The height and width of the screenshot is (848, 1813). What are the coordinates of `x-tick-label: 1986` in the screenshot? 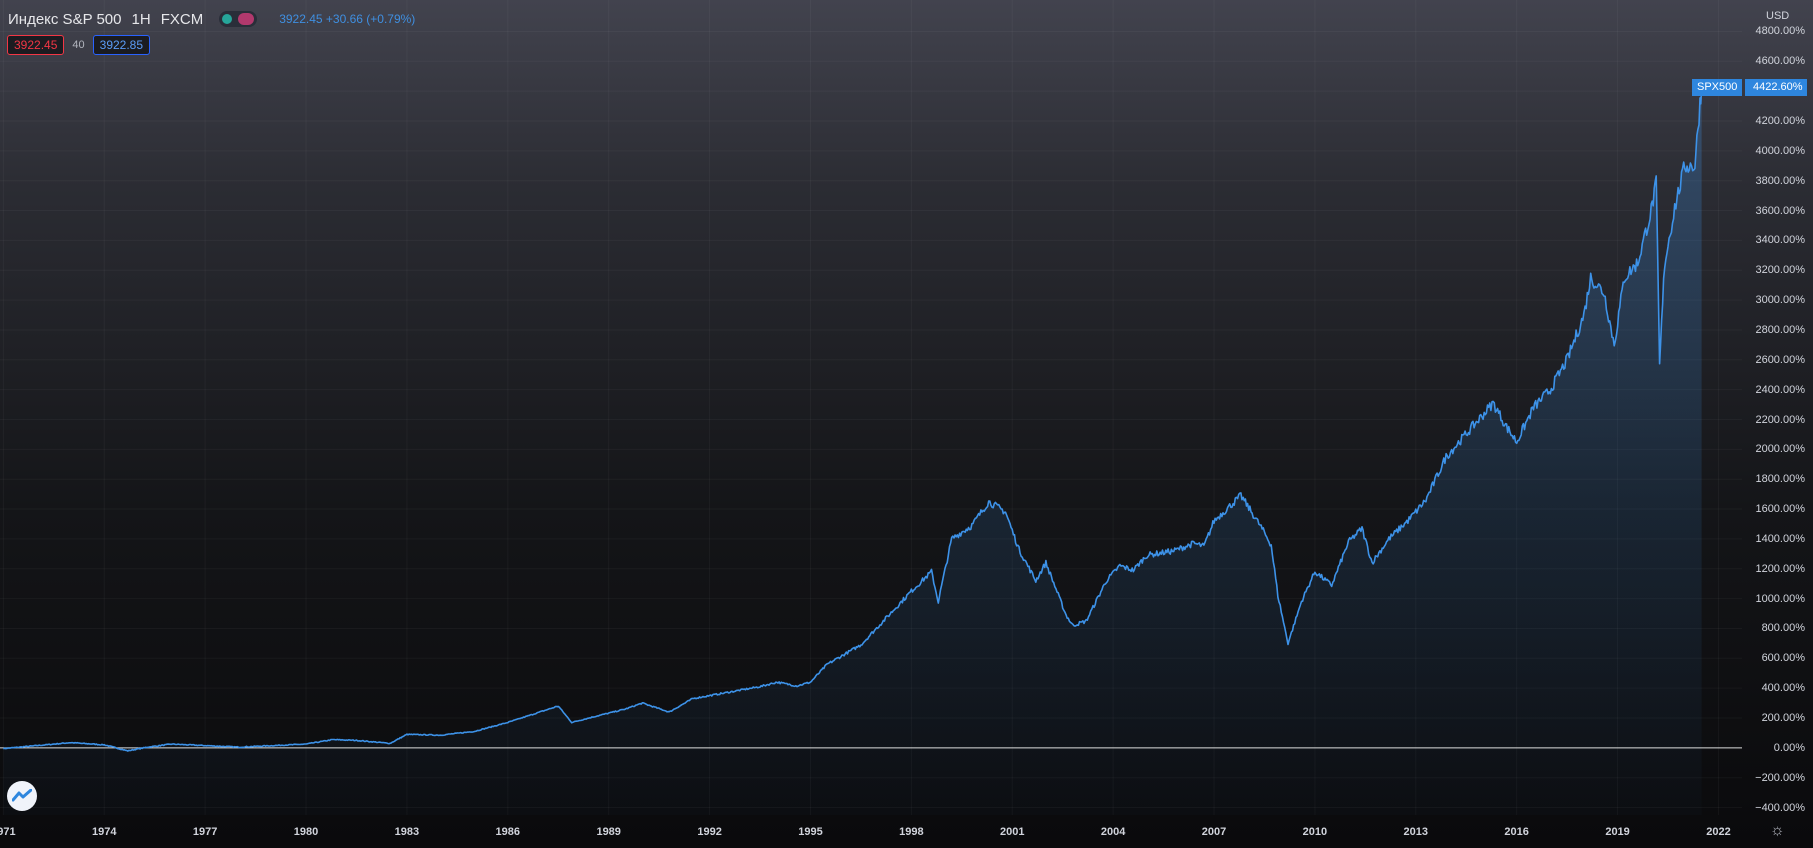 It's located at (508, 832).